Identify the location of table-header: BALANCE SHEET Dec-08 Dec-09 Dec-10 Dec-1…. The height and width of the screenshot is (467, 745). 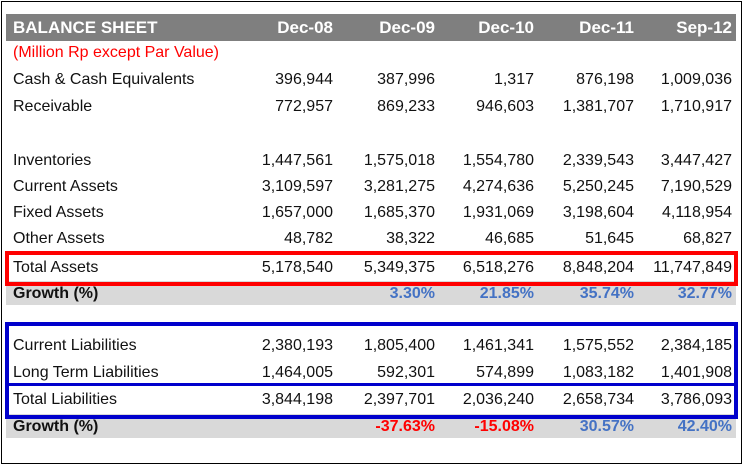
(371, 27).